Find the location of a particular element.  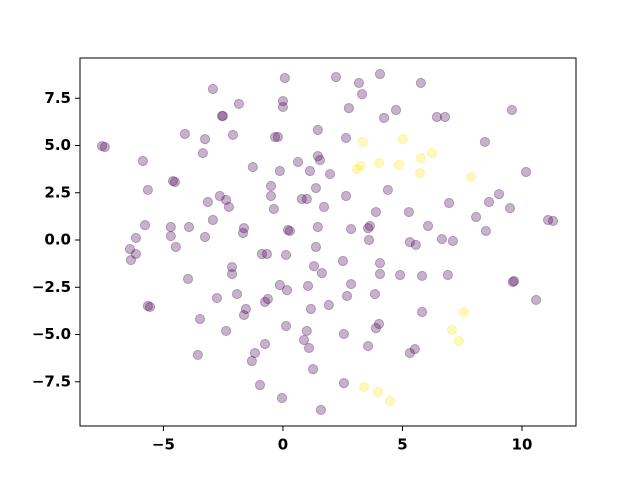

y-tick-label: 0.0 is located at coordinates (57, 240).